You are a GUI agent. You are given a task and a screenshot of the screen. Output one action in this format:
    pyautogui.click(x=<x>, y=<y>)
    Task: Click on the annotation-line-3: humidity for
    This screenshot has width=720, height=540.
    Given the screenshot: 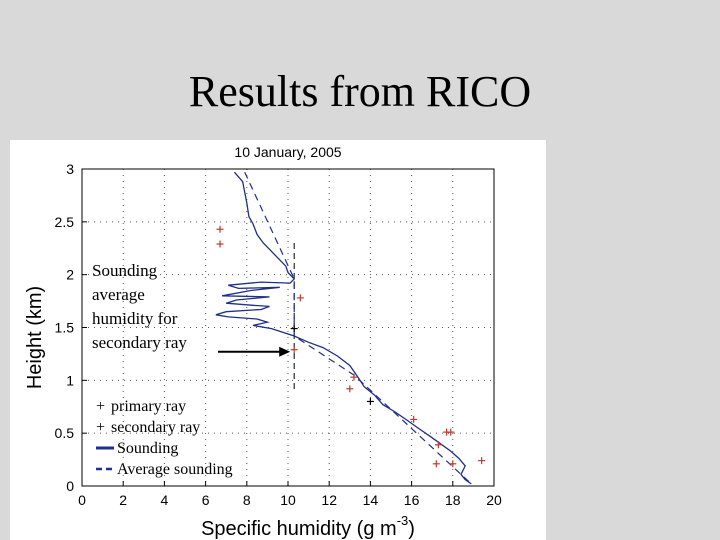 What is the action you would take?
    pyautogui.click(x=135, y=318)
    